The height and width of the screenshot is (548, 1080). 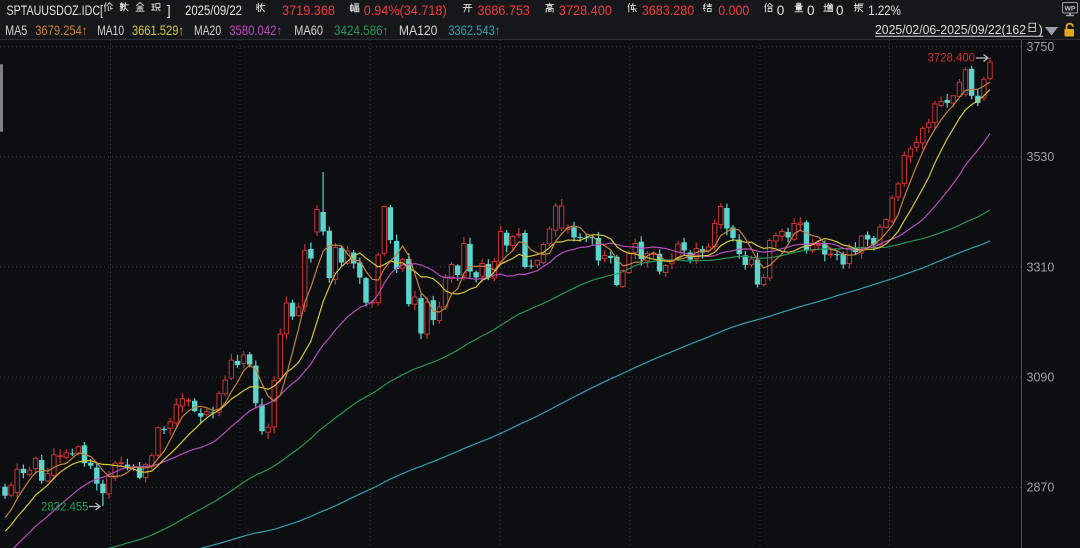 I want to click on svg-text: 2832.455, so click(x=65, y=507).